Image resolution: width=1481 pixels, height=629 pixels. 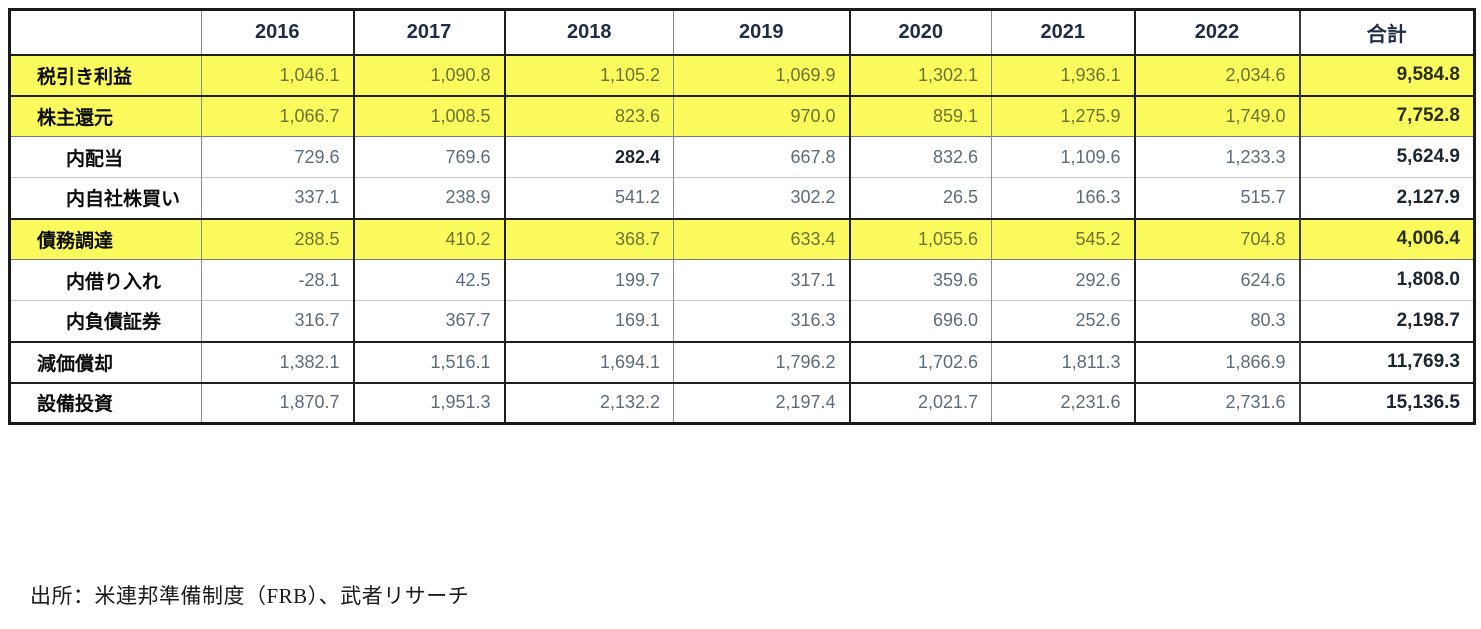 What do you see at coordinates (1063, 198) in the screenshot?
I see `value-cell: 166.3` at bounding box center [1063, 198].